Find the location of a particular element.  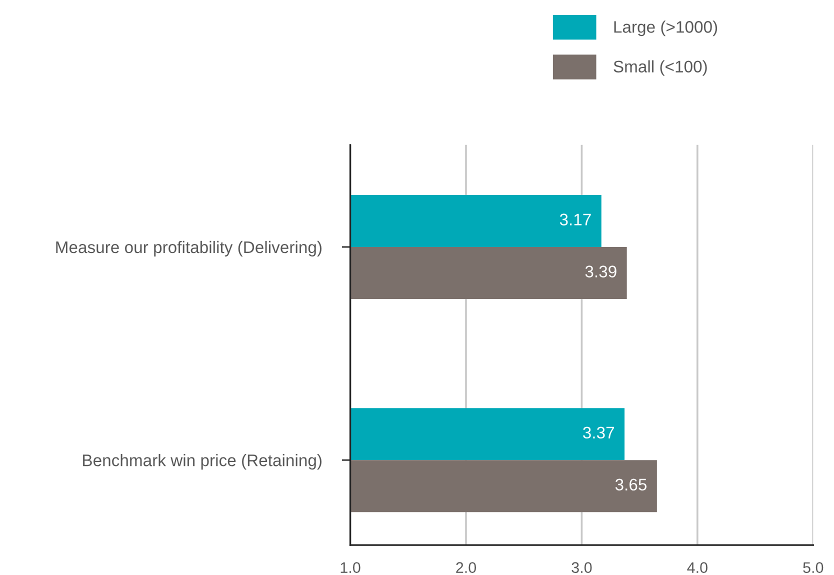

data-label: 3.17 is located at coordinates (575, 220).